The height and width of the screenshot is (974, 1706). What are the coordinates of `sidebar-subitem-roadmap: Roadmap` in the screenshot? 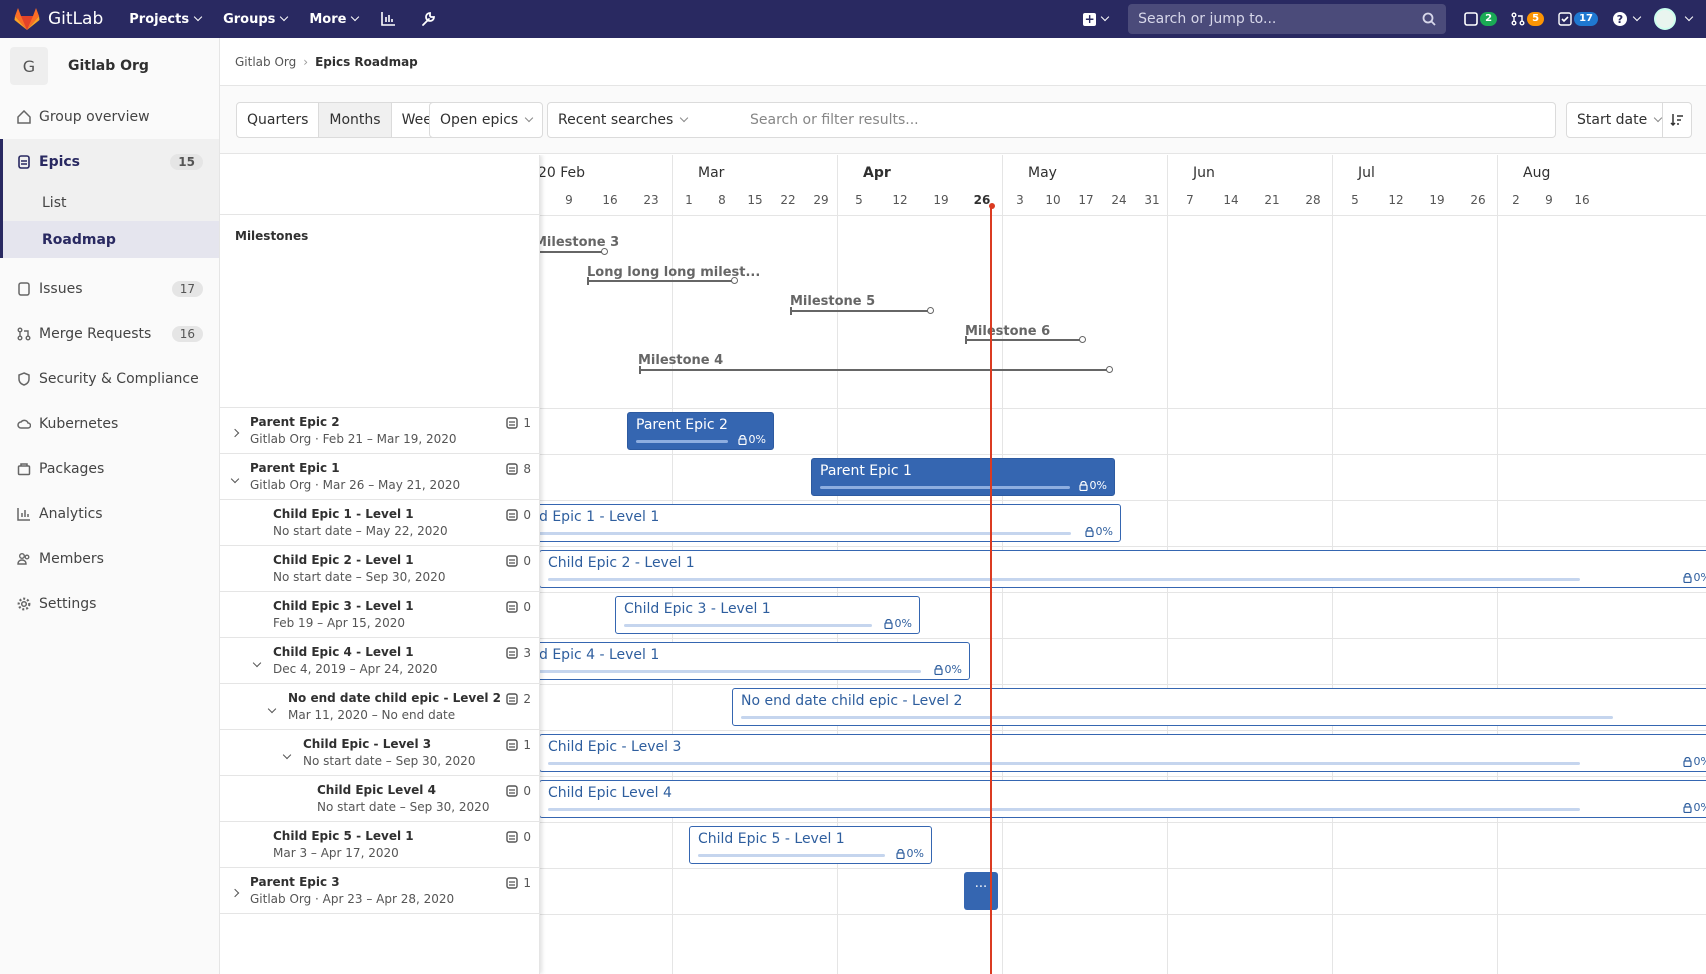 It's located at (109, 239).